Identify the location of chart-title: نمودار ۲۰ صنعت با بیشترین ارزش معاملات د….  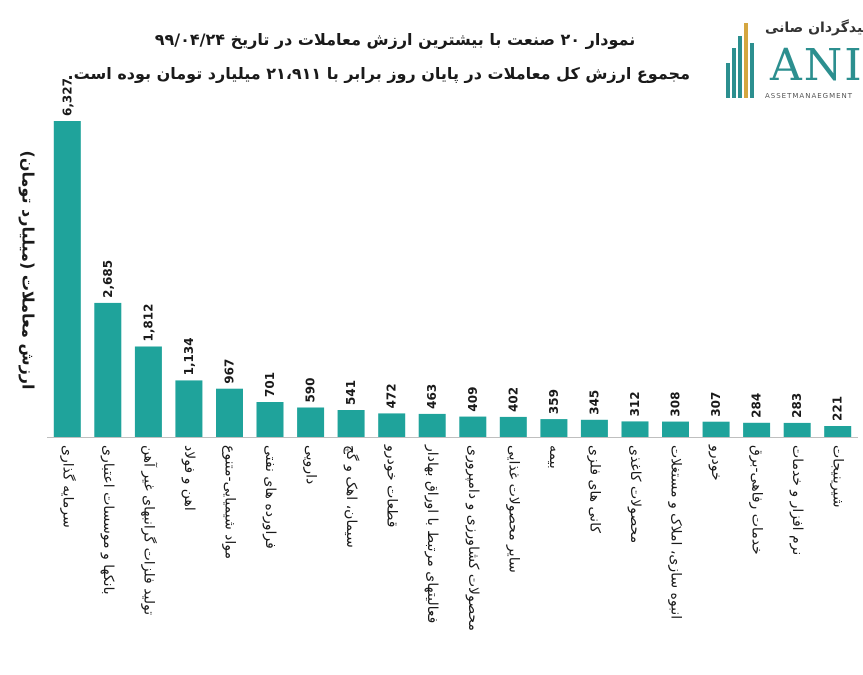
(395, 39).